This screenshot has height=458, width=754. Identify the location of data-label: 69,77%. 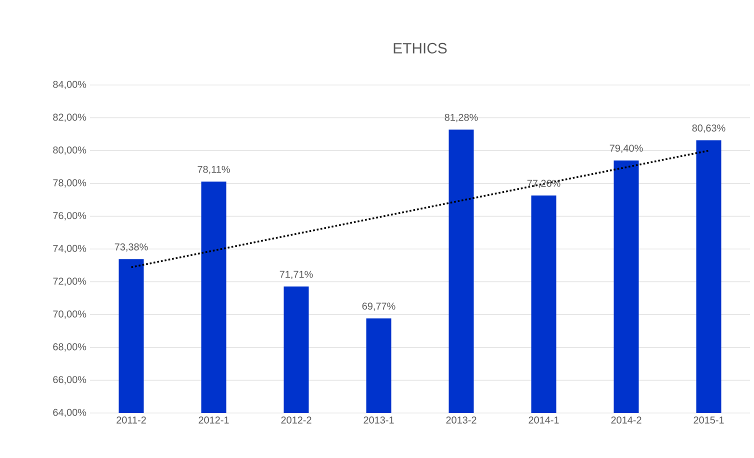
(379, 306).